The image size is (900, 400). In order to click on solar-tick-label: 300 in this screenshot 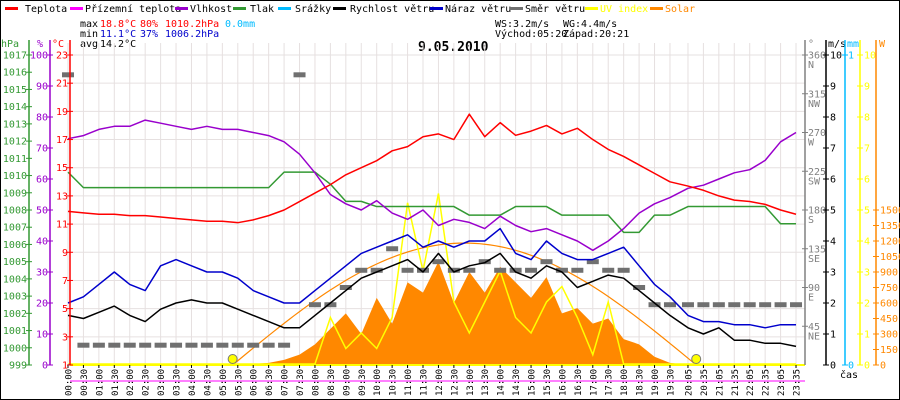, I will do `click(889, 335)`.